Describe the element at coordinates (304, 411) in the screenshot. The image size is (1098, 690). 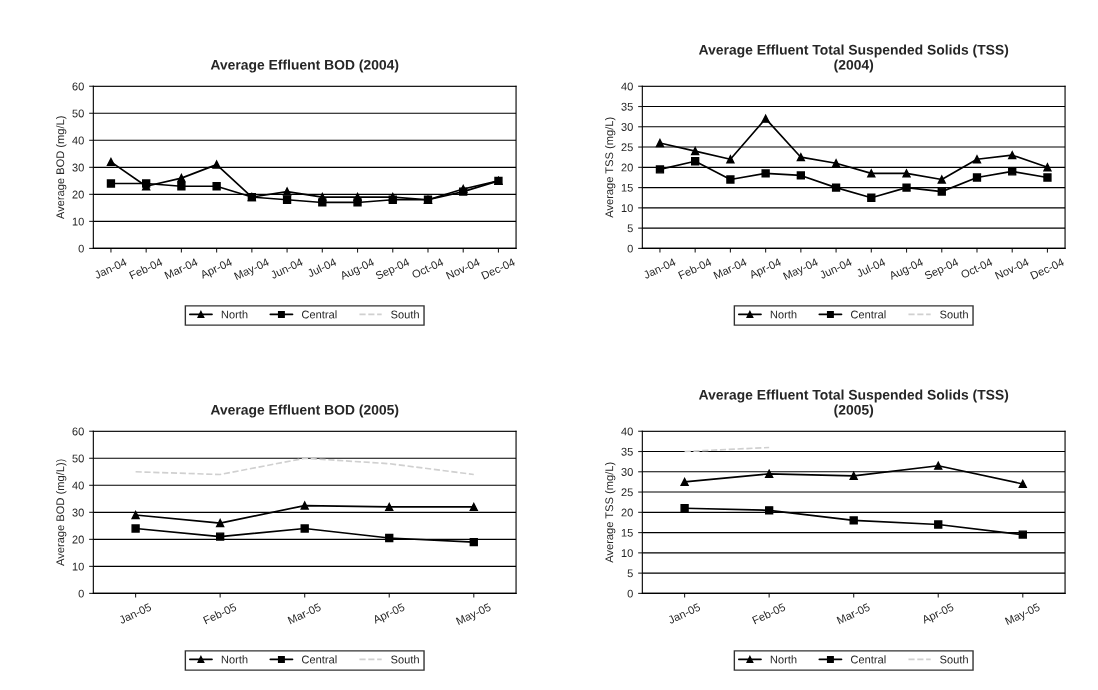
I see `chart-title: Average Effluent BOD (2005)` at that location.